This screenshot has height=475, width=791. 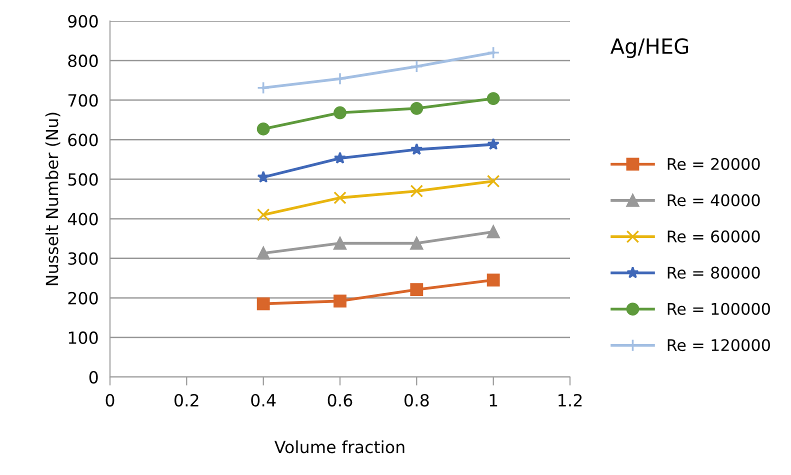 What do you see at coordinates (186, 400) in the screenshot?
I see `x-tick-label: 0.2` at bounding box center [186, 400].